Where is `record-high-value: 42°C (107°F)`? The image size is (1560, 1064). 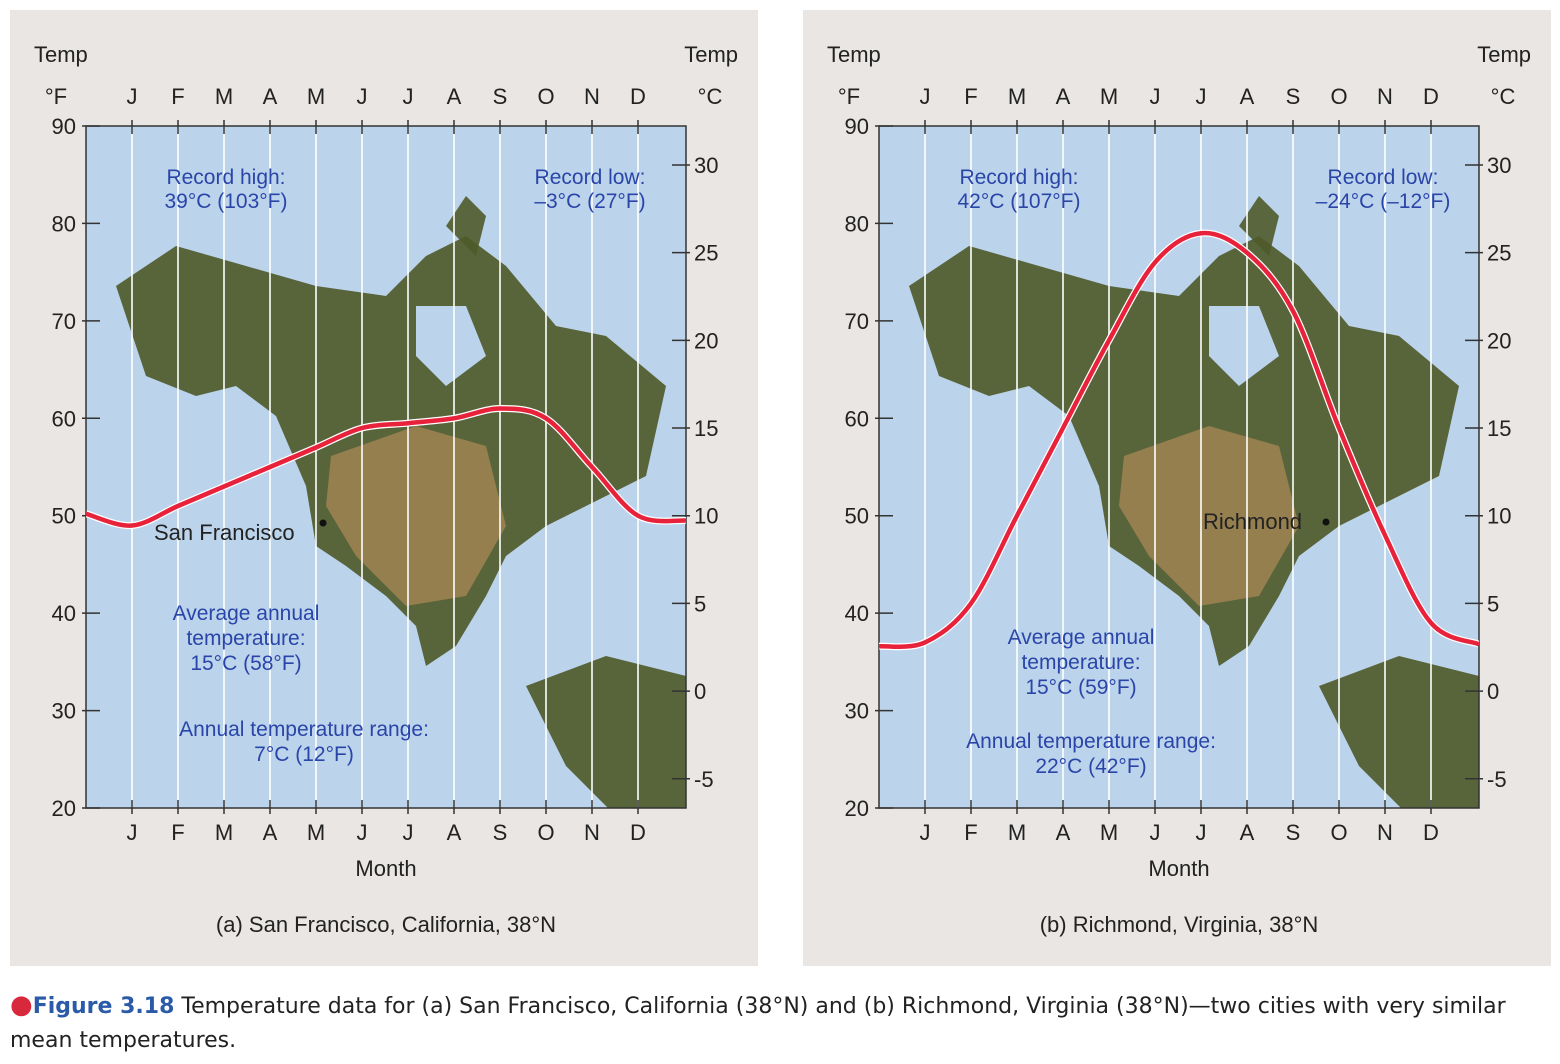
record-high-value: 42°C (107°F) is located at coordinates (1018, 201).